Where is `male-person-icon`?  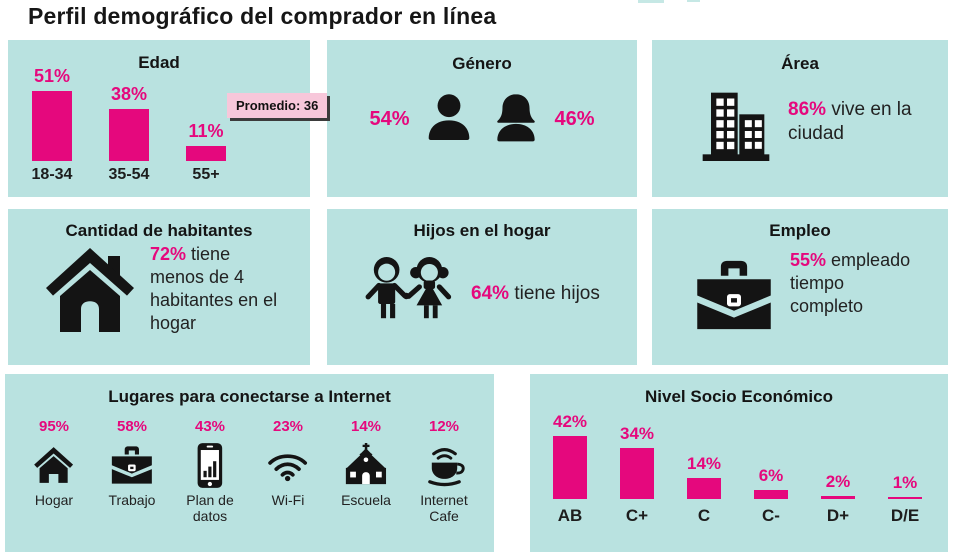 male-person-icon is located at coordinates (449, 119).